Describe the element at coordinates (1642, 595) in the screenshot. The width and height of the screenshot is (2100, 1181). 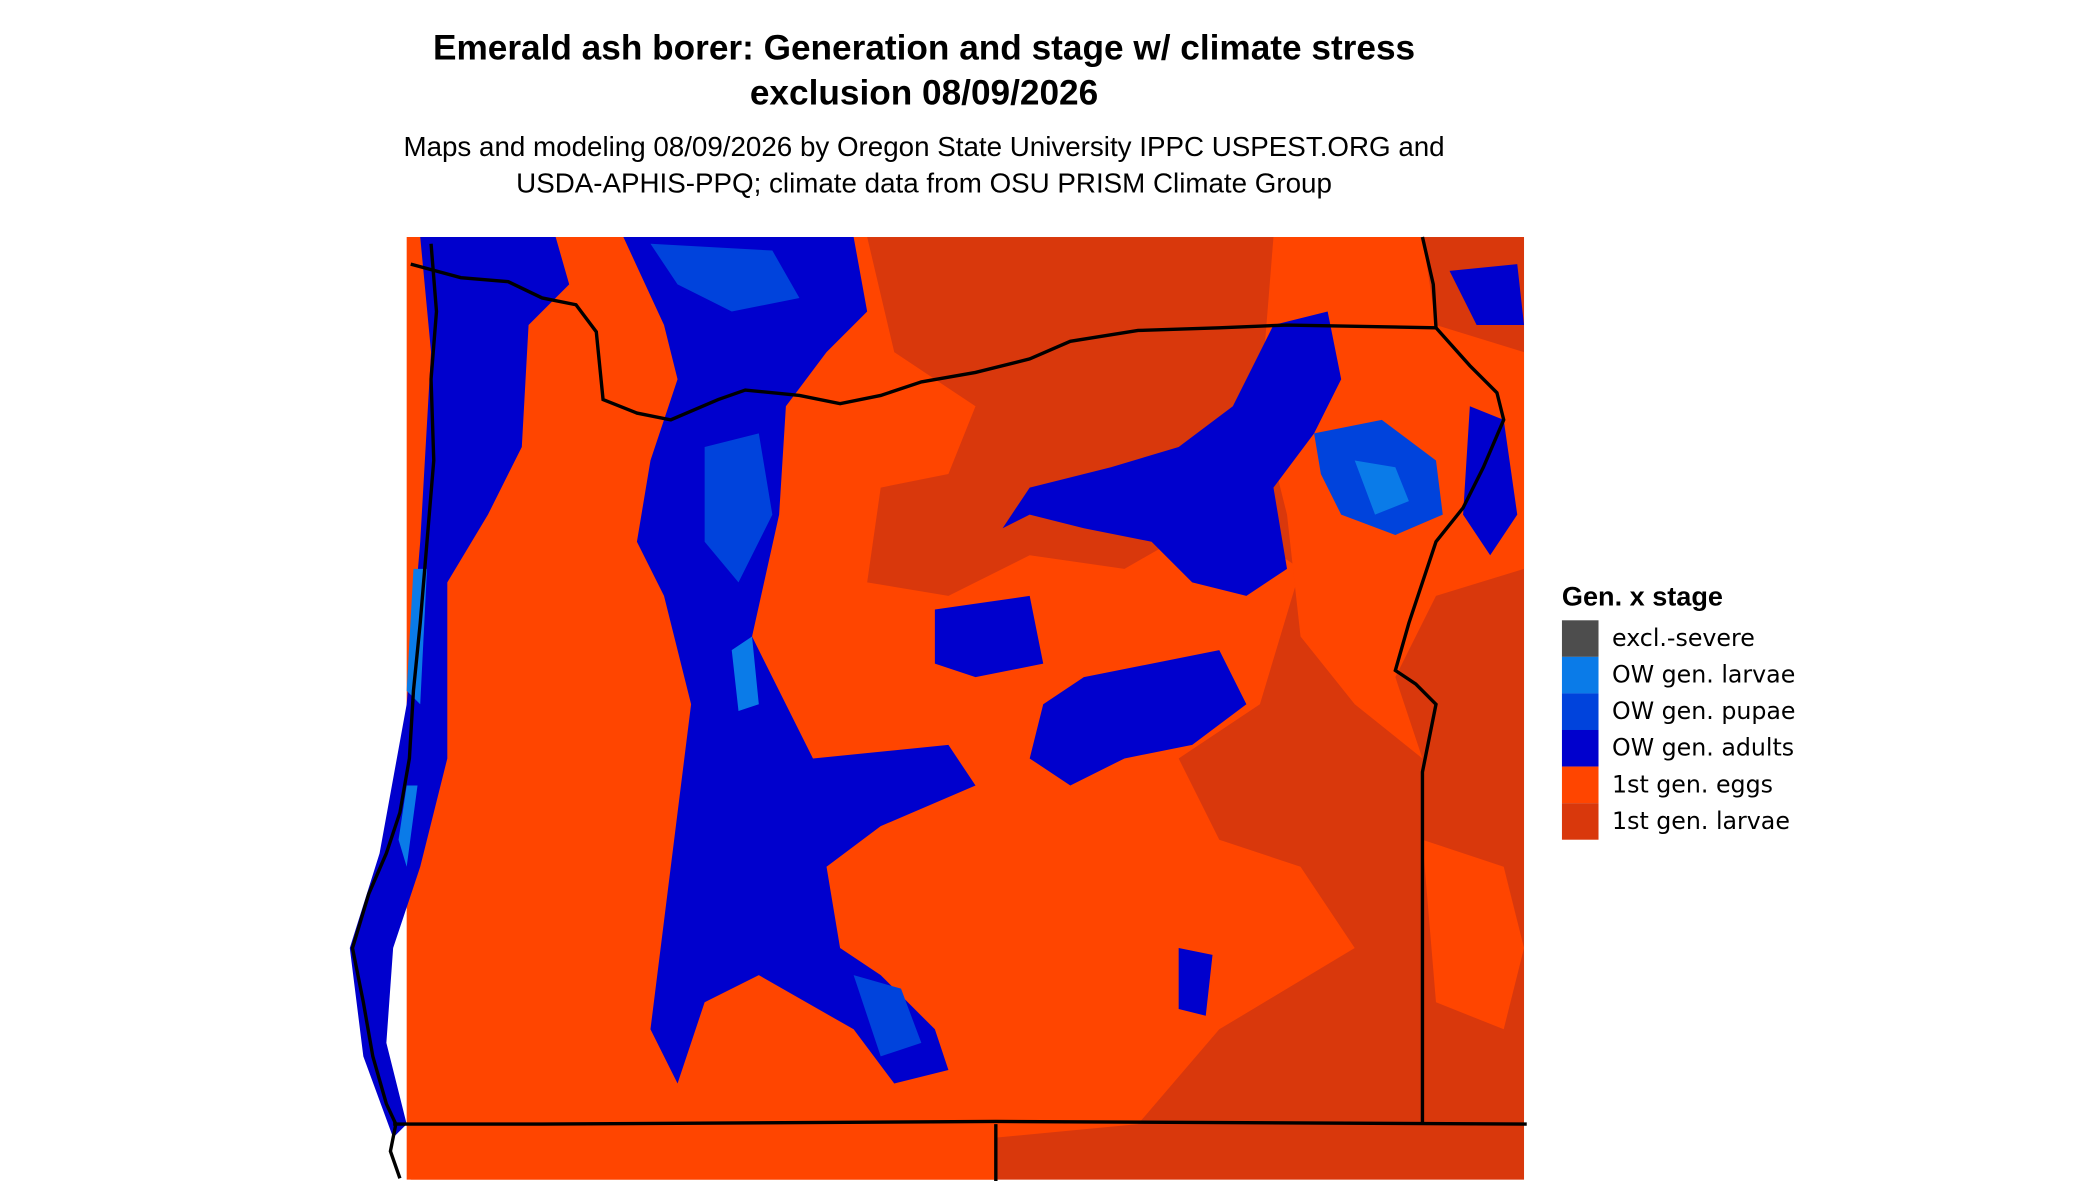
I see `legend-title: Gen. x stage` at that location.